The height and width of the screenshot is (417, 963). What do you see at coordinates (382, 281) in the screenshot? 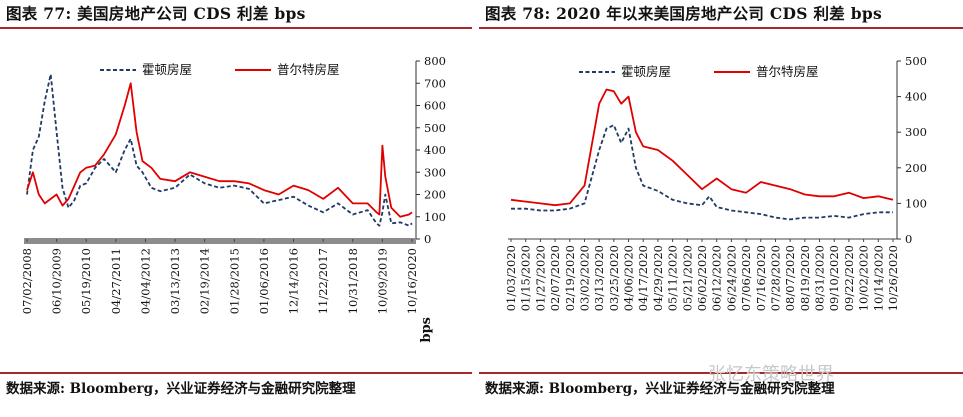
I see `x-tick-label: 10/09/2019` at bounding box center [382, 281].